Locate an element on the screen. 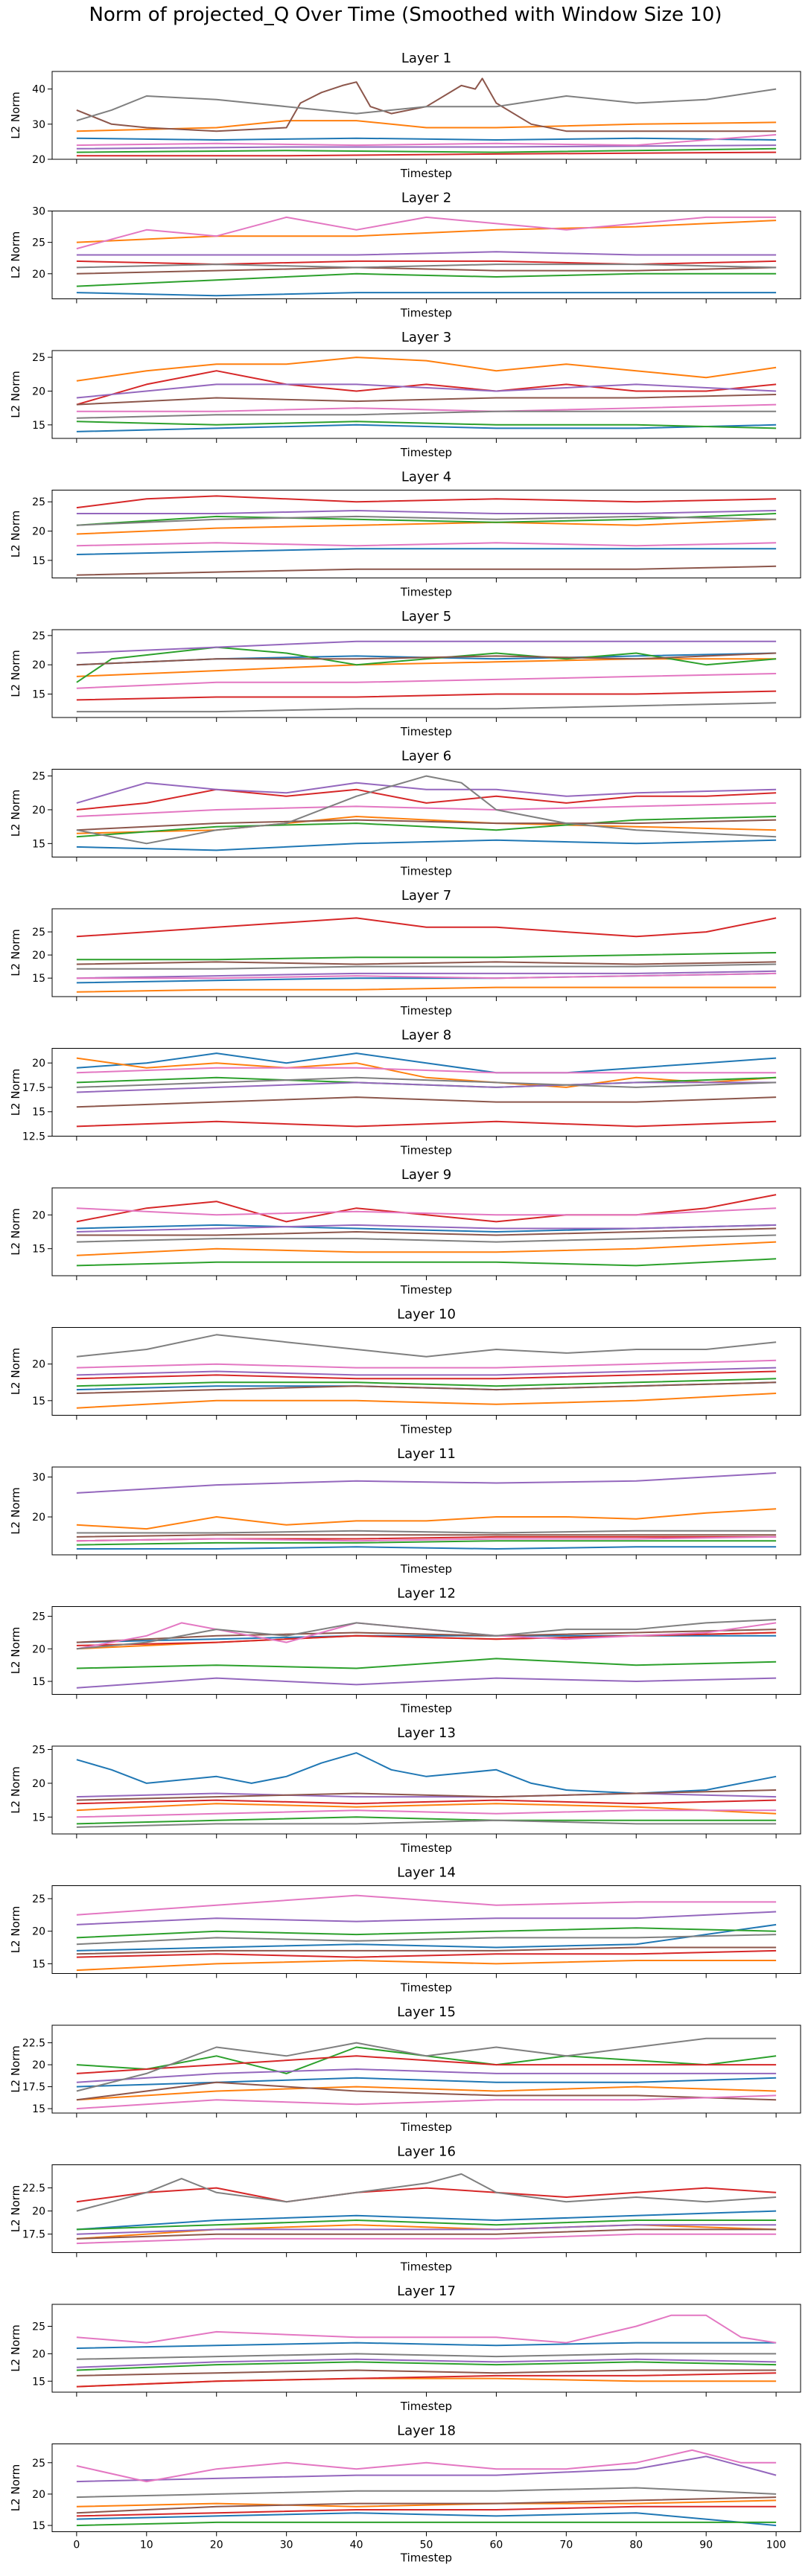  x-tick-label: 20 is located at coordinates (217, 2545).